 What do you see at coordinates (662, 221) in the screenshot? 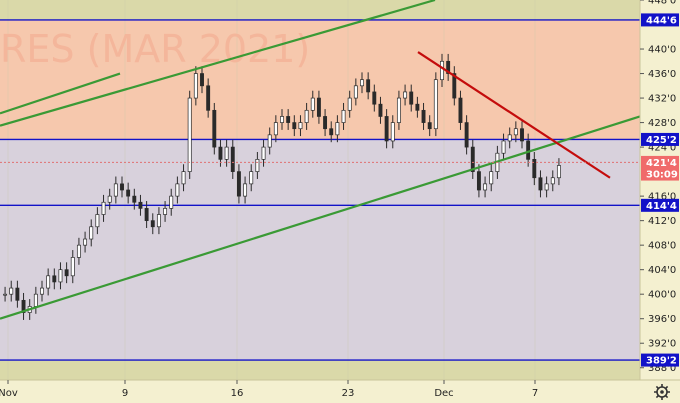
I see `y-tick-label: 412'0` at bounding box center [662, 221].